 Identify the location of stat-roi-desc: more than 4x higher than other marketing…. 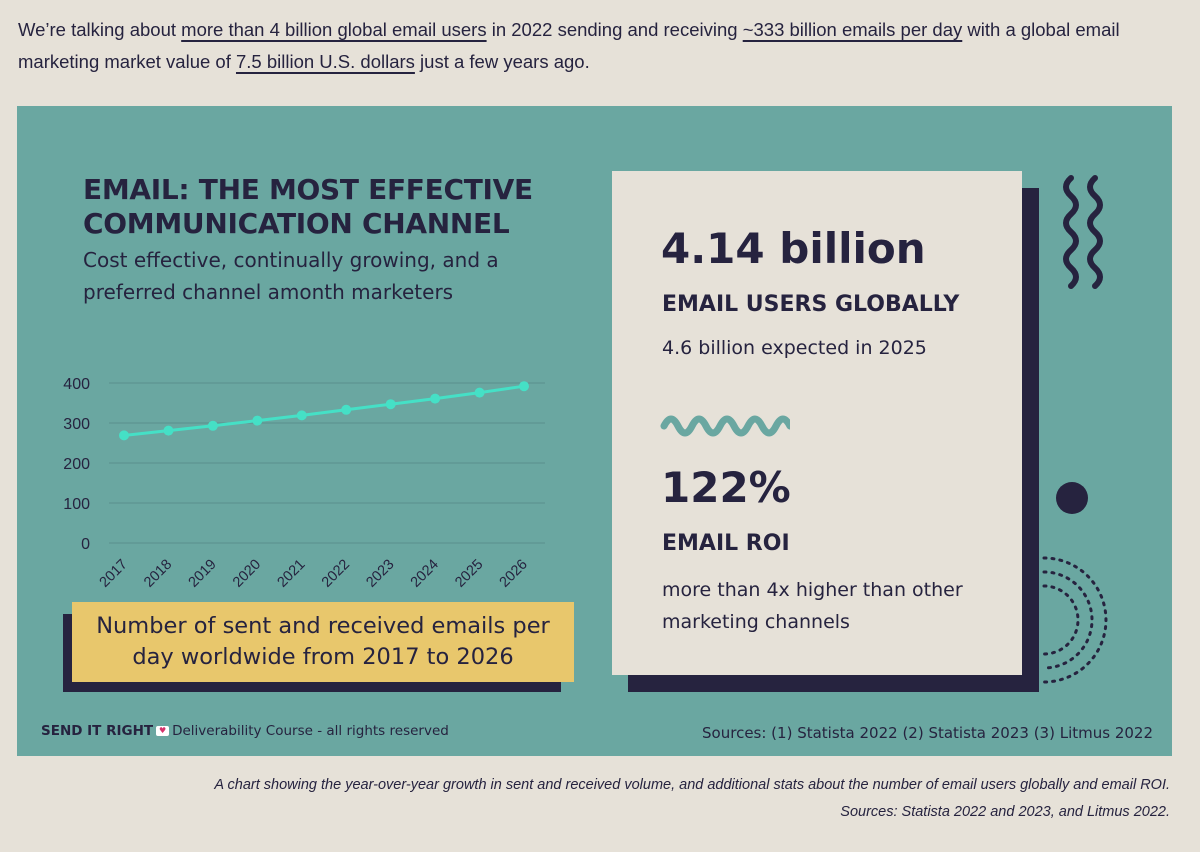
(812, 606).